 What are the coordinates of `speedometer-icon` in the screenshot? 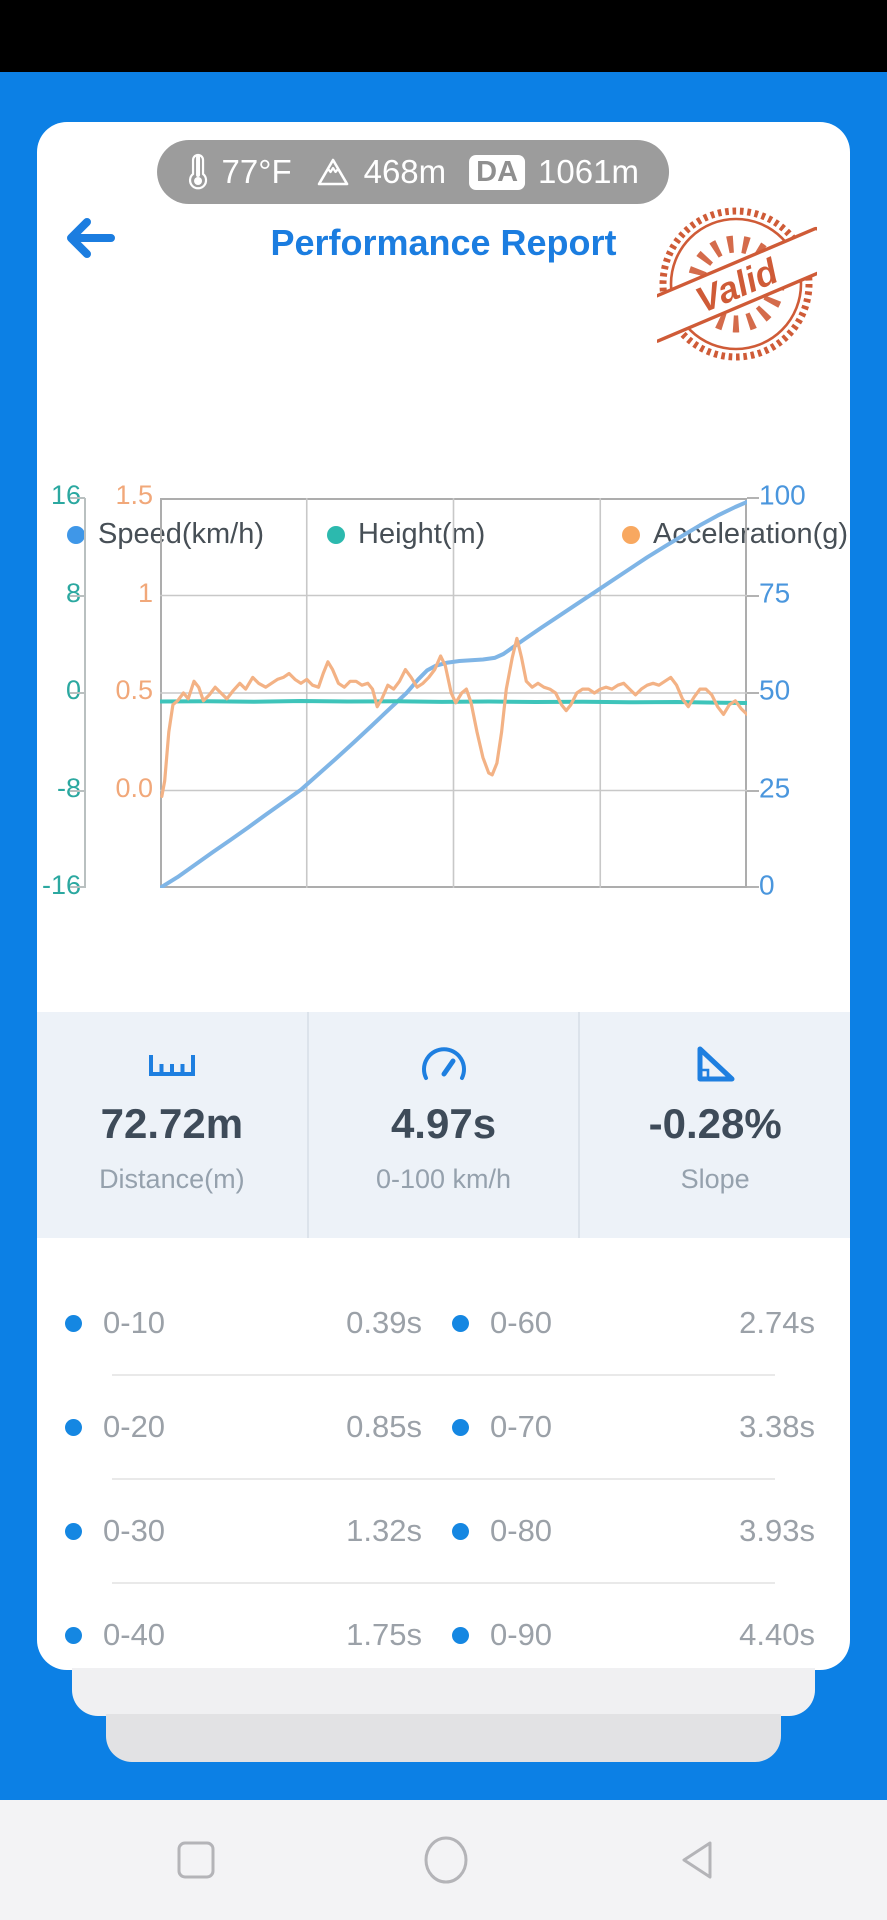 It's located at (444, 1065).